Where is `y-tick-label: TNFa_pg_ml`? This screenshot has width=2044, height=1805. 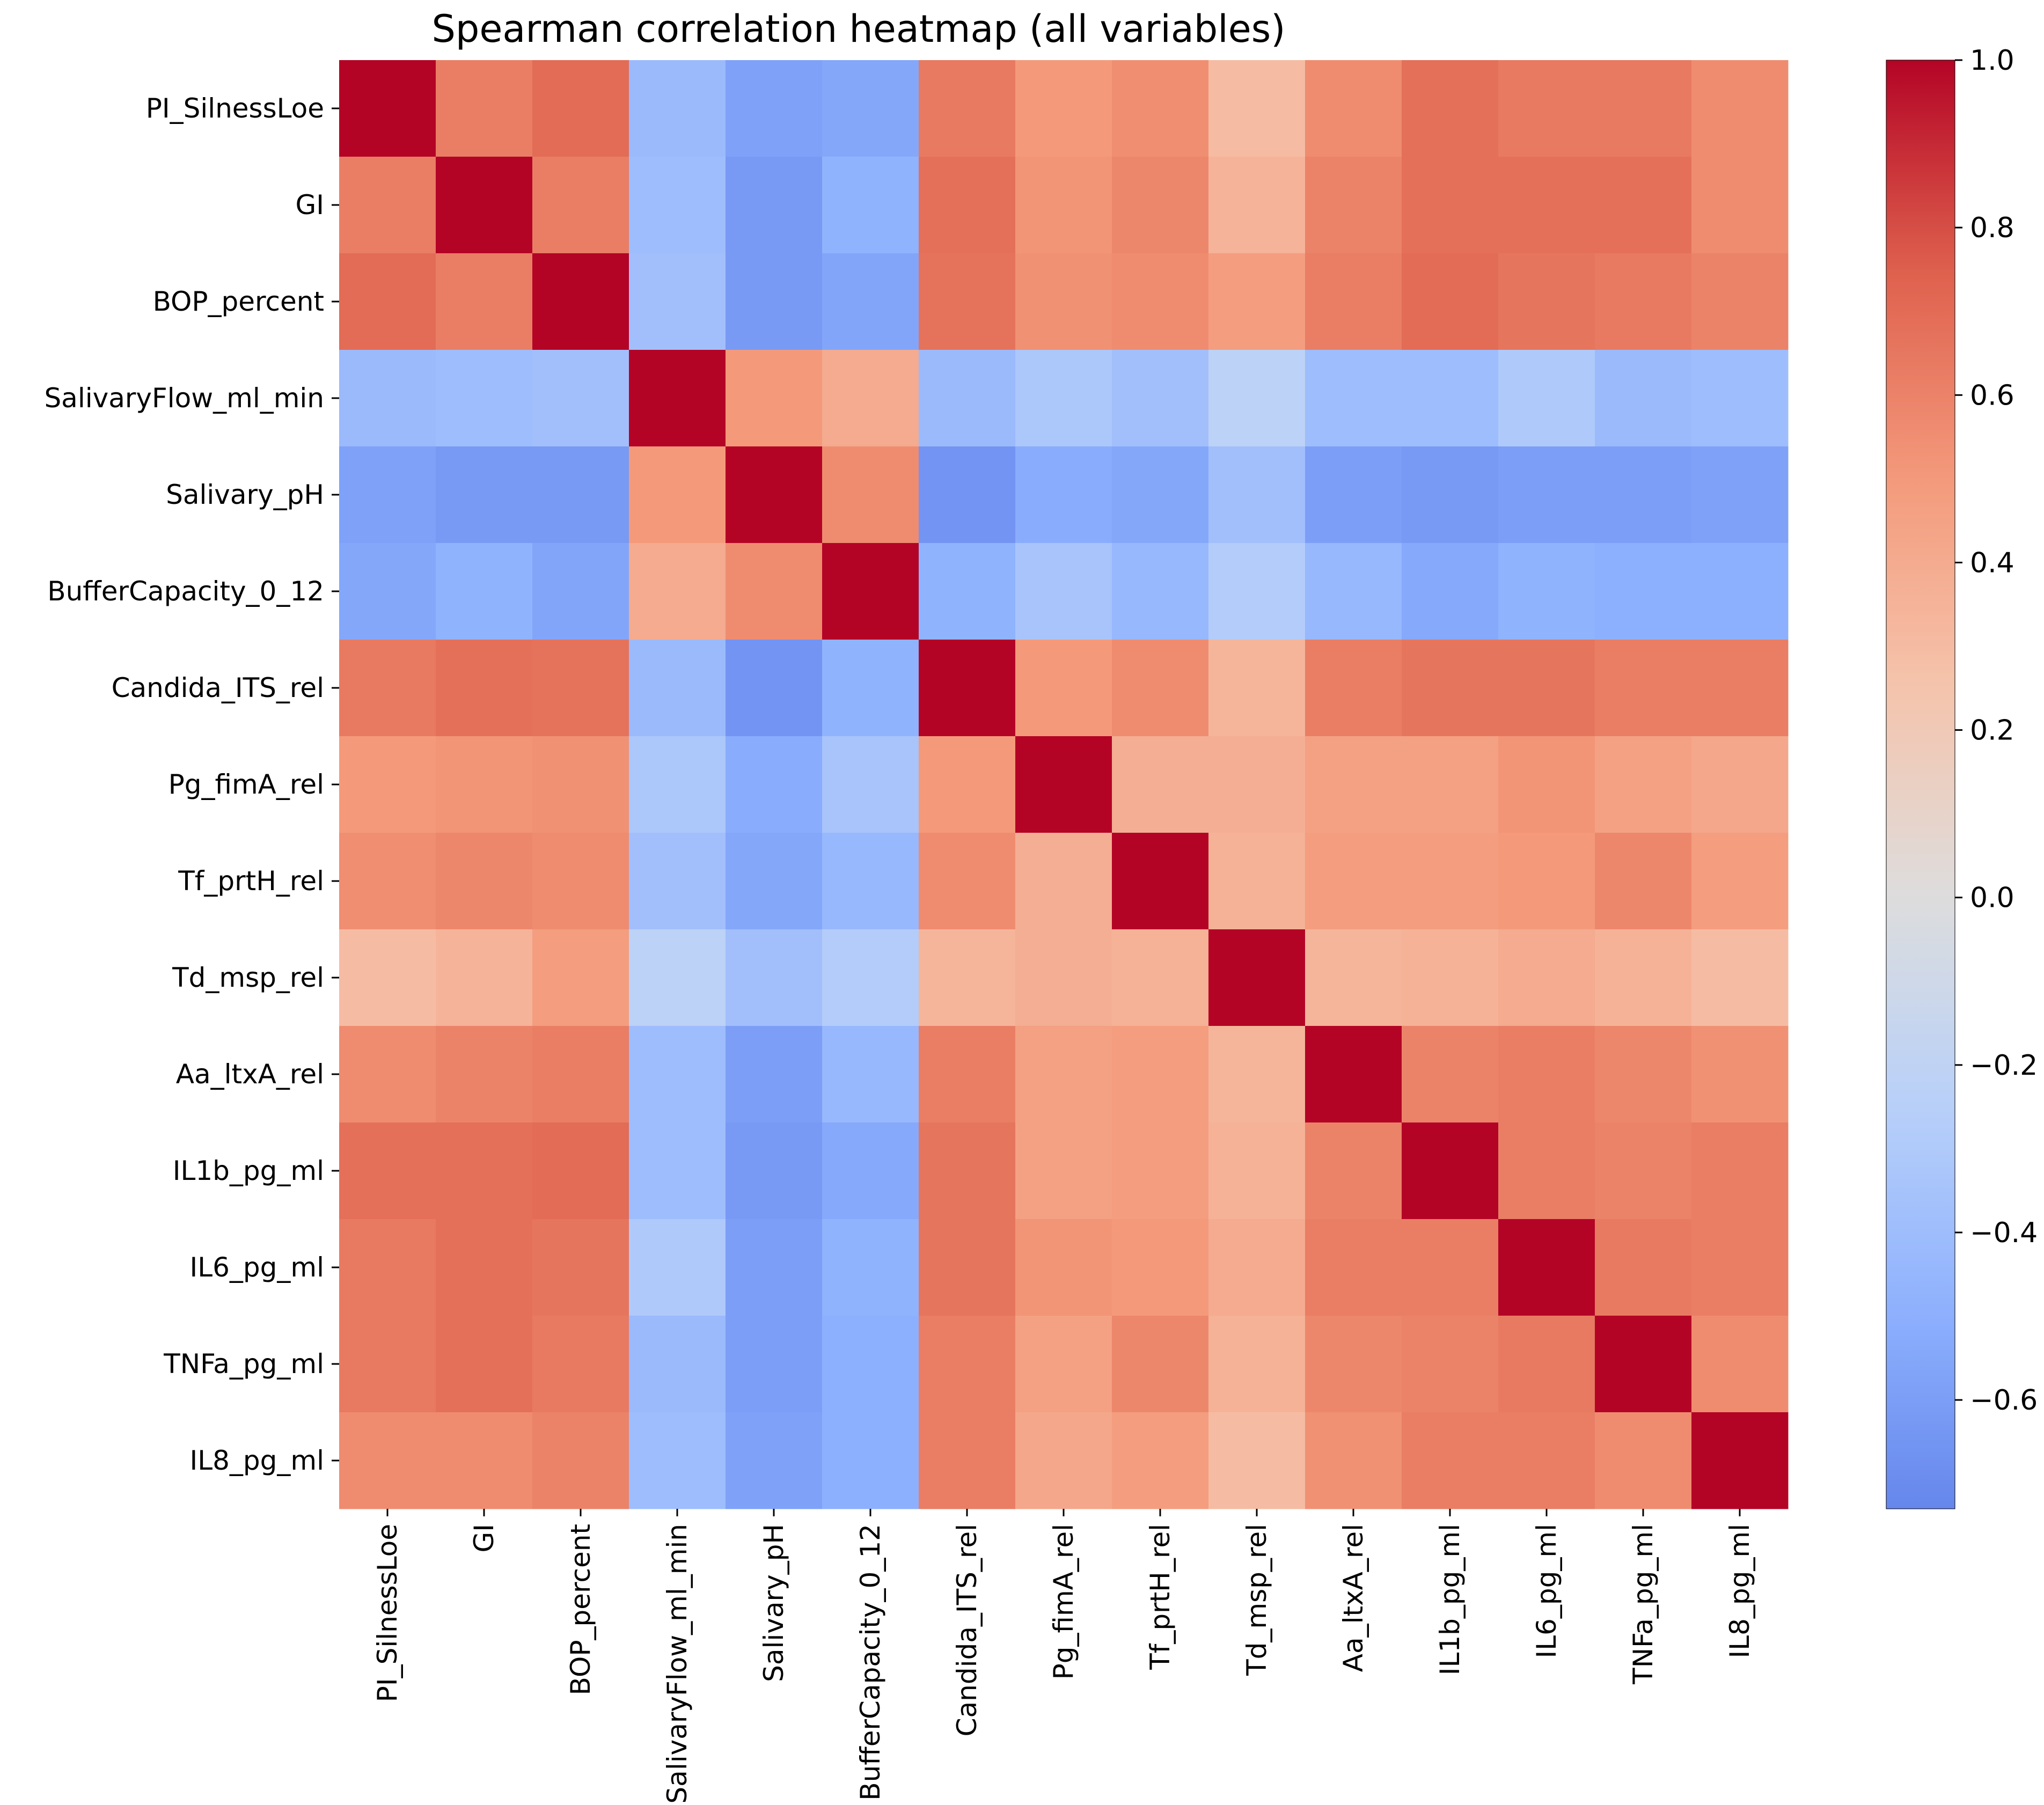
y-tick-label: TNFa_pg_ml is located at coordinates (244, 1364).